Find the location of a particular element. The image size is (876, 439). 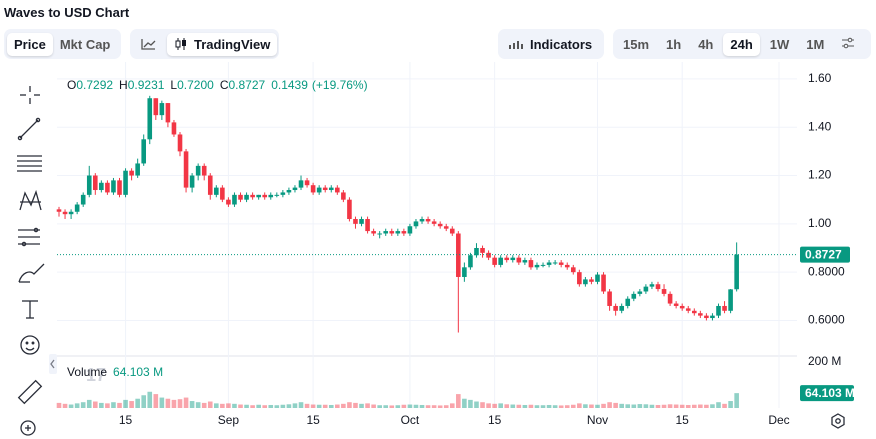

chart-settings-button is located at coordinates (848, 44).